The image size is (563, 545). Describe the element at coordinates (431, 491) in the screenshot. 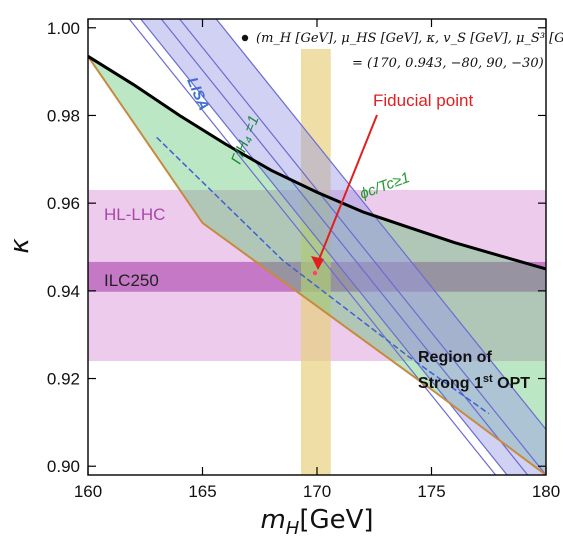

I see `x-tick-label: 175` at that location.